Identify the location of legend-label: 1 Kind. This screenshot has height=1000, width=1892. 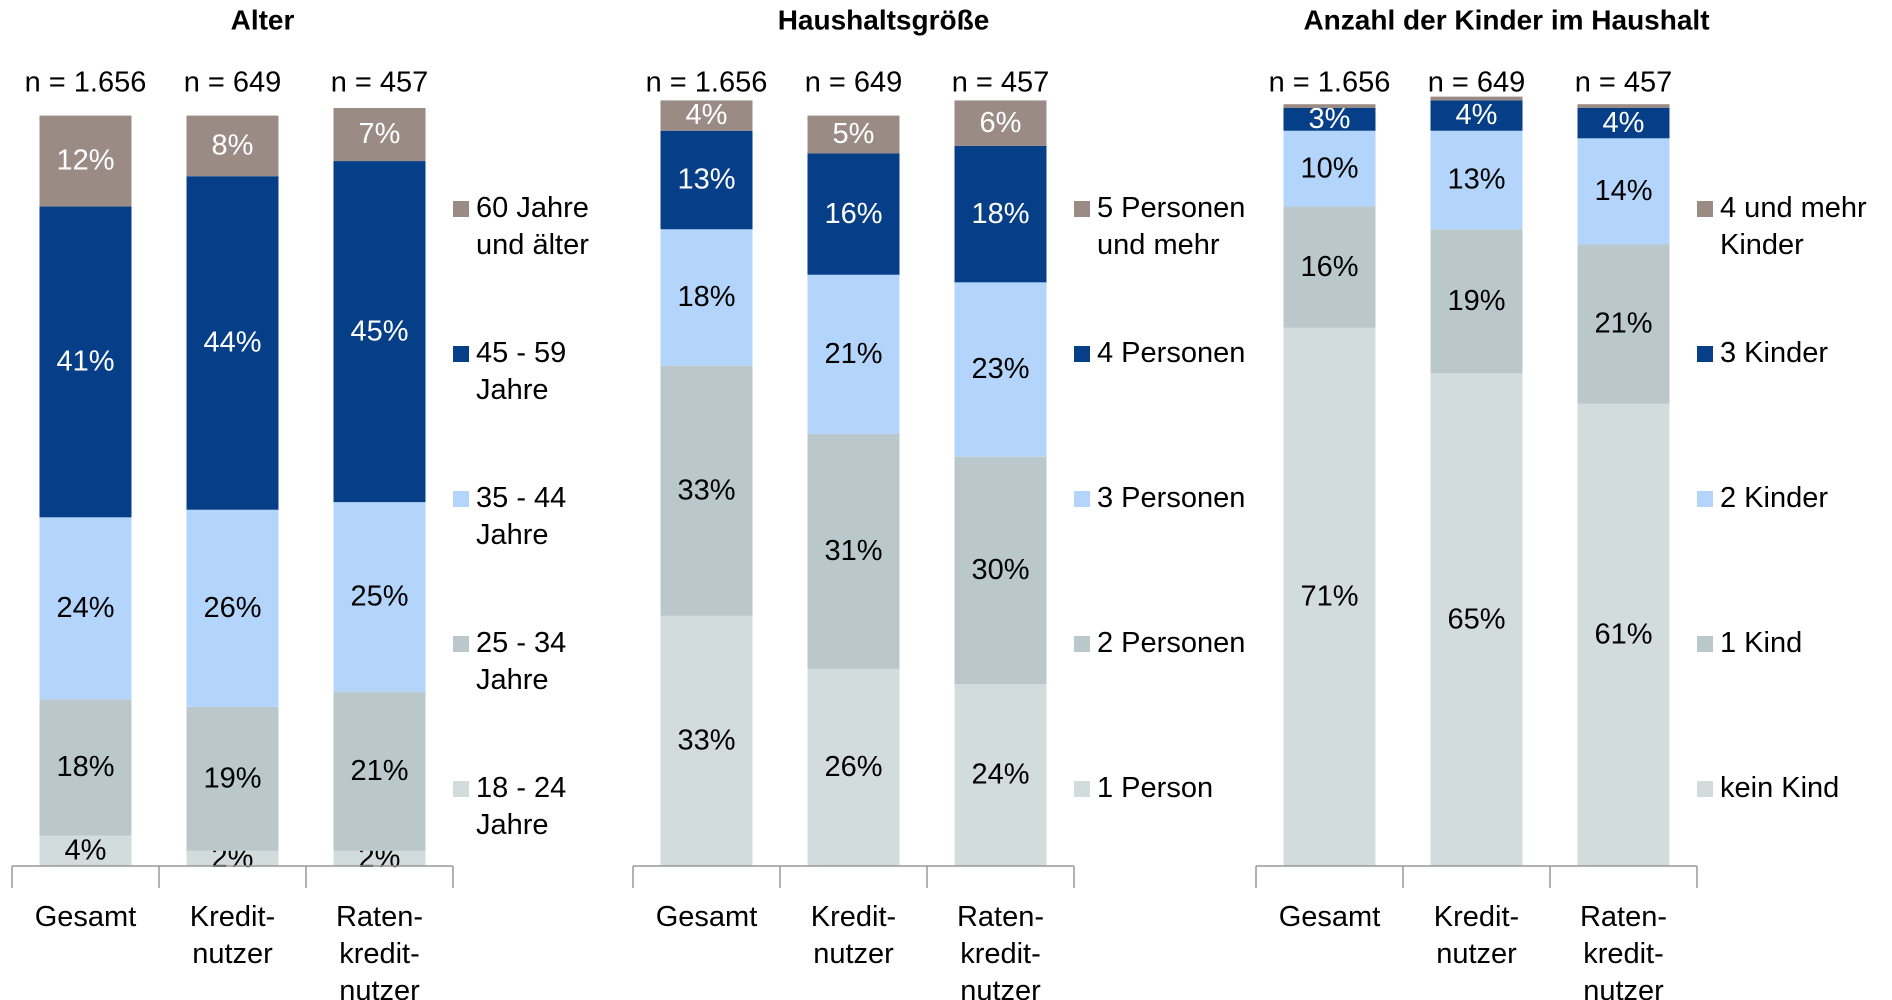
(1761, 643).